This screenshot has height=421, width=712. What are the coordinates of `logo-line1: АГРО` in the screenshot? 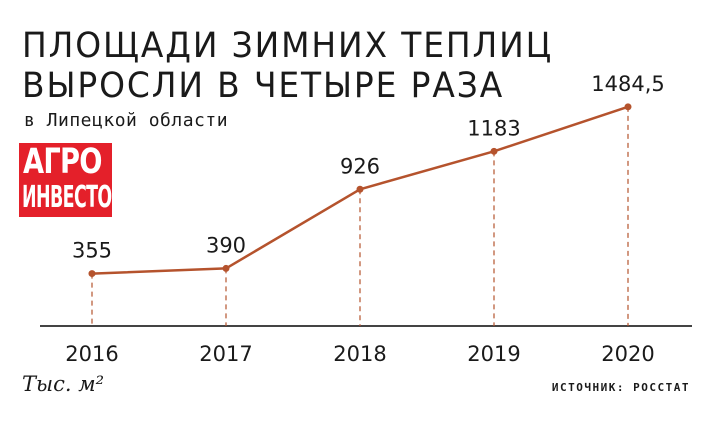 It's located at (62, 162).